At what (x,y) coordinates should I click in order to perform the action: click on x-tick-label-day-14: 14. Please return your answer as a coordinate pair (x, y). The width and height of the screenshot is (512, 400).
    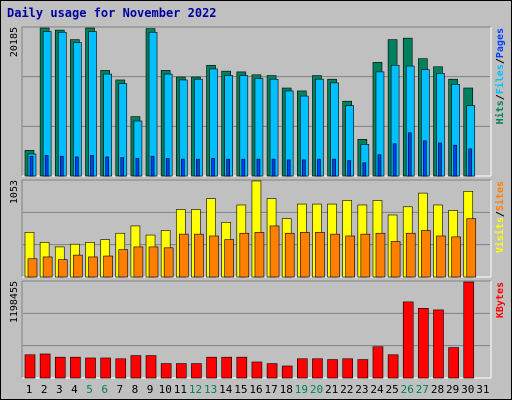
    Looking at the image, I should click on (226, 389).